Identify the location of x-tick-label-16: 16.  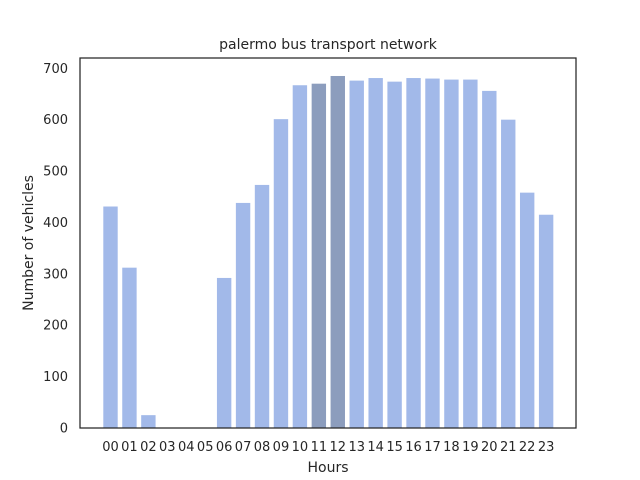
(413, 447).